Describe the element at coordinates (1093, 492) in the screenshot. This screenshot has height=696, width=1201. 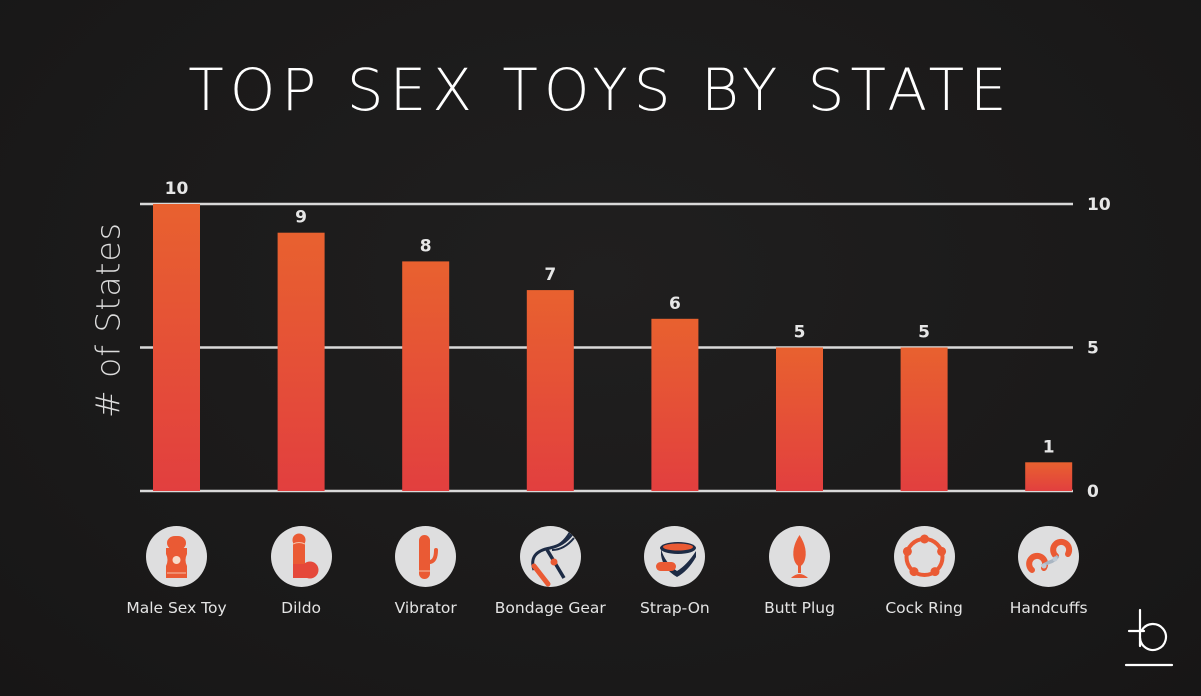
I see `y-tick-label: 0` at that location.